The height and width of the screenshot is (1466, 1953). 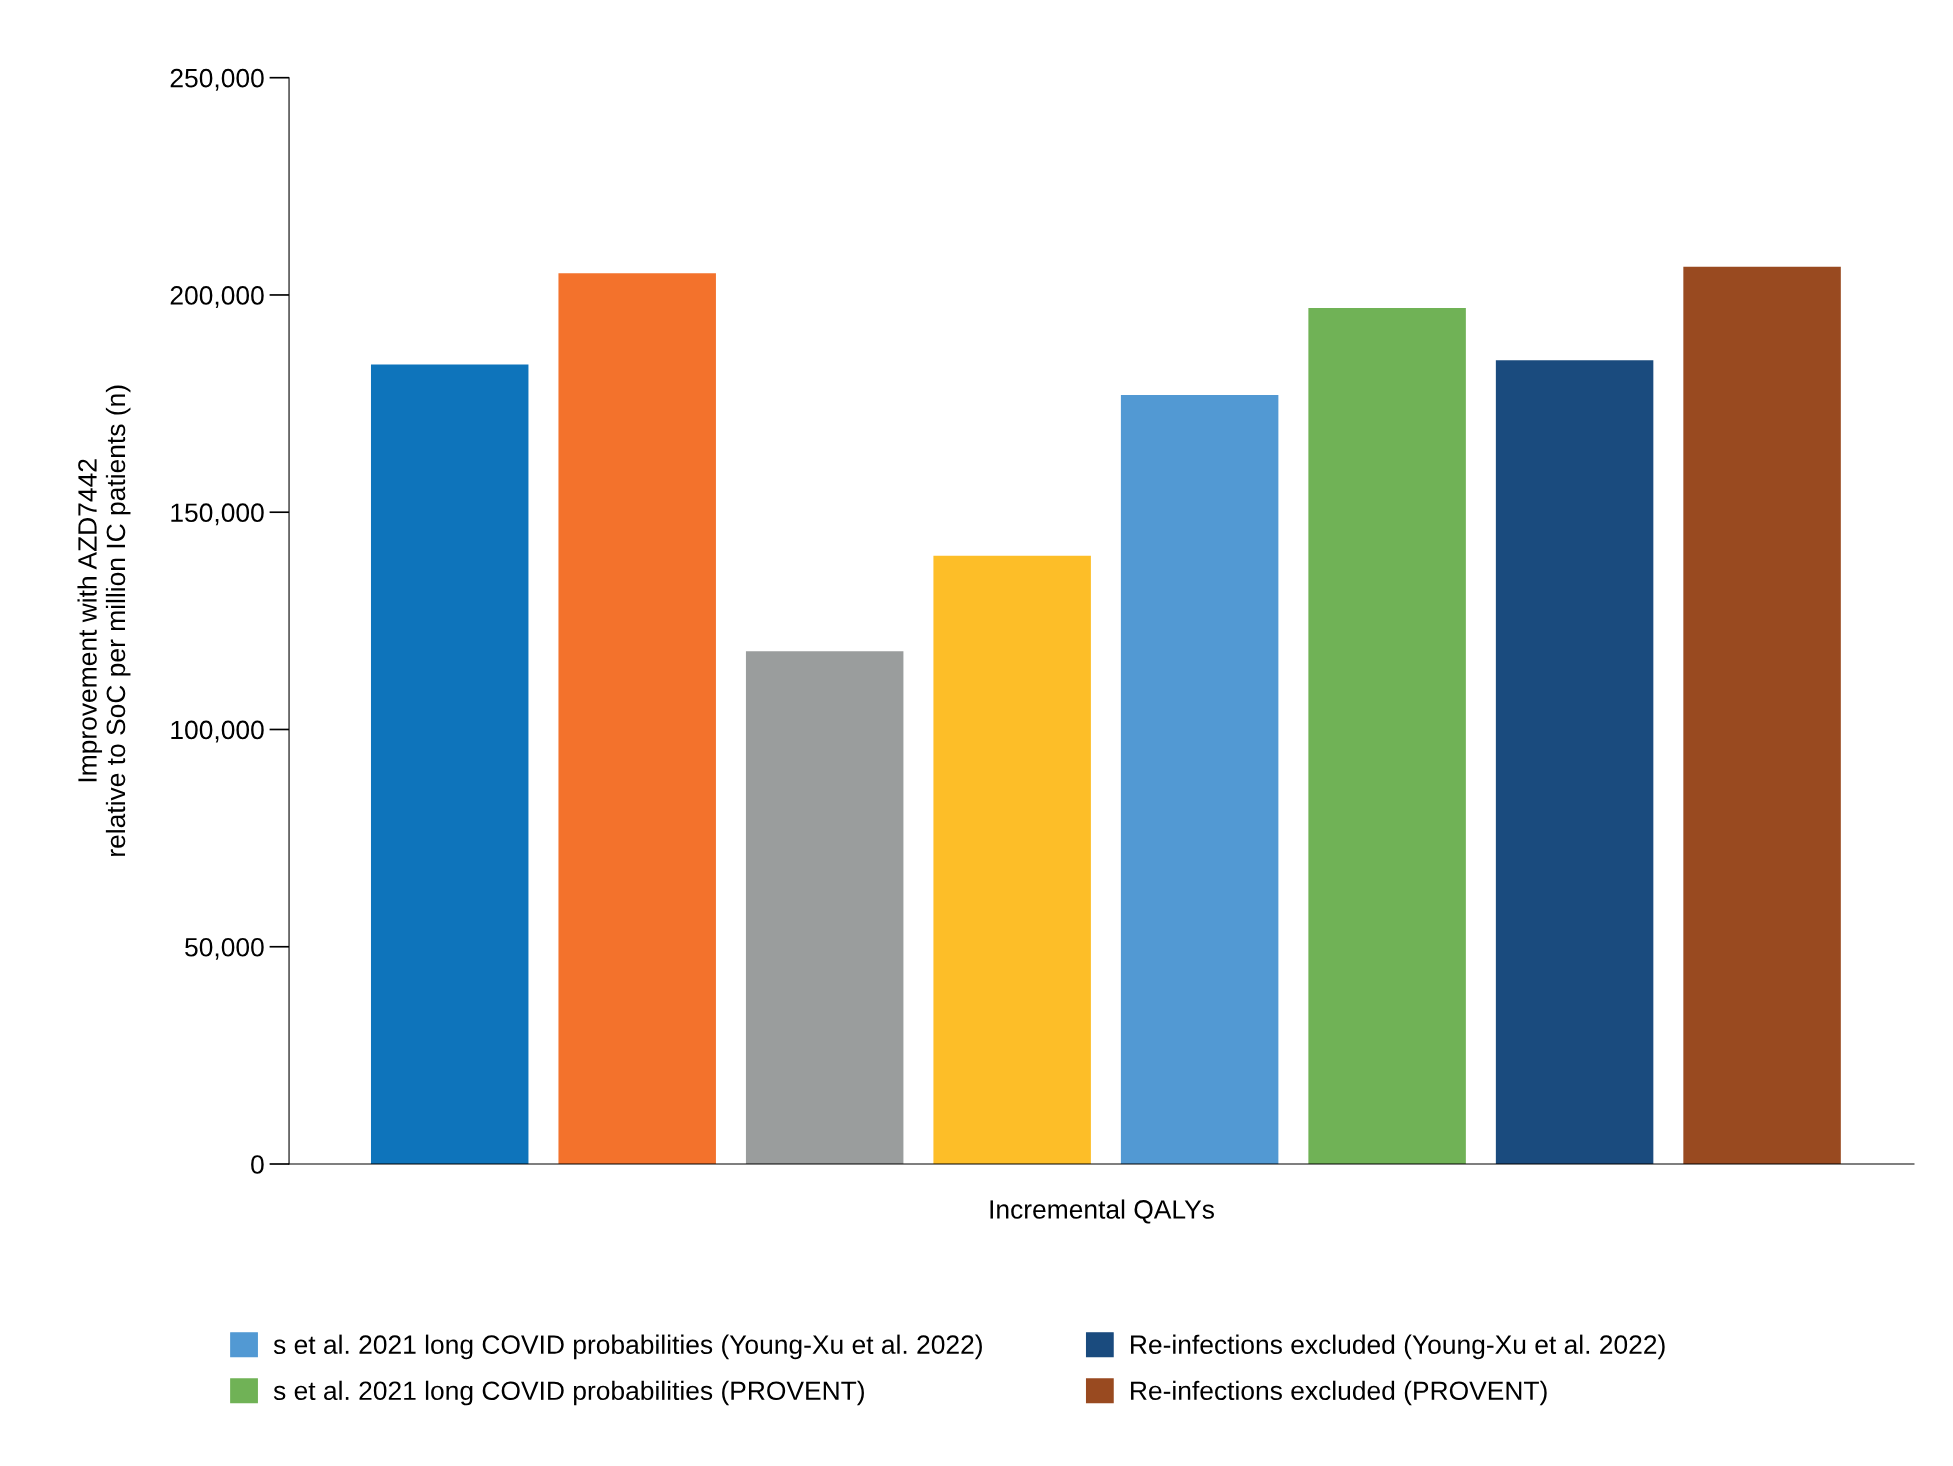 What do you see at coordinates (627, 1347) in the screenshot?
I see `legend-label: s et al. 2021 long COVID probabilities (Young-Xu et al. 2022)` at bounding box center [627, 1347].